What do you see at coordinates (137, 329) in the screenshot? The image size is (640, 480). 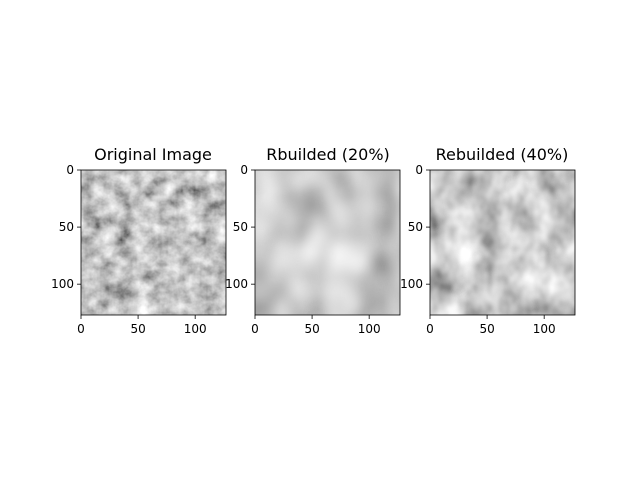 I see `x-tick-label-original-50: 50` at bounding box center [137, 329].